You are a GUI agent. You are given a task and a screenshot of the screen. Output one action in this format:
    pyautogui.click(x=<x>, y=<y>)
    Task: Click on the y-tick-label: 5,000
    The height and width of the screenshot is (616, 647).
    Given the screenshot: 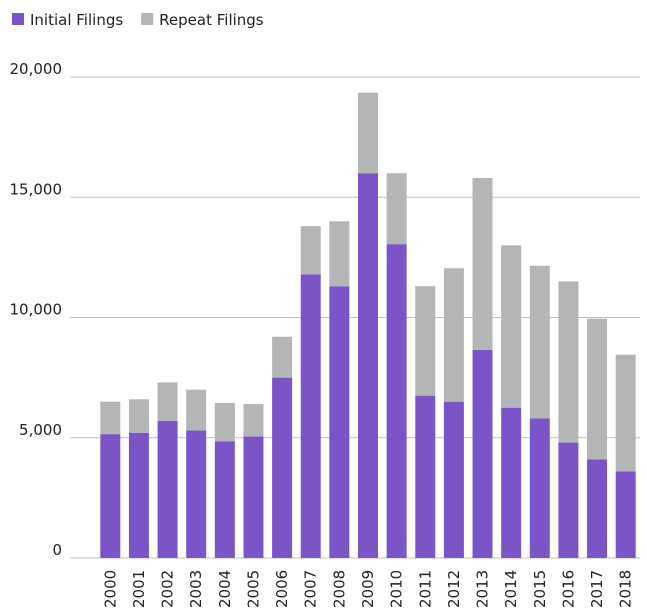 What is the action you would take?
    pyautogui.click(x=40, y=430)
    